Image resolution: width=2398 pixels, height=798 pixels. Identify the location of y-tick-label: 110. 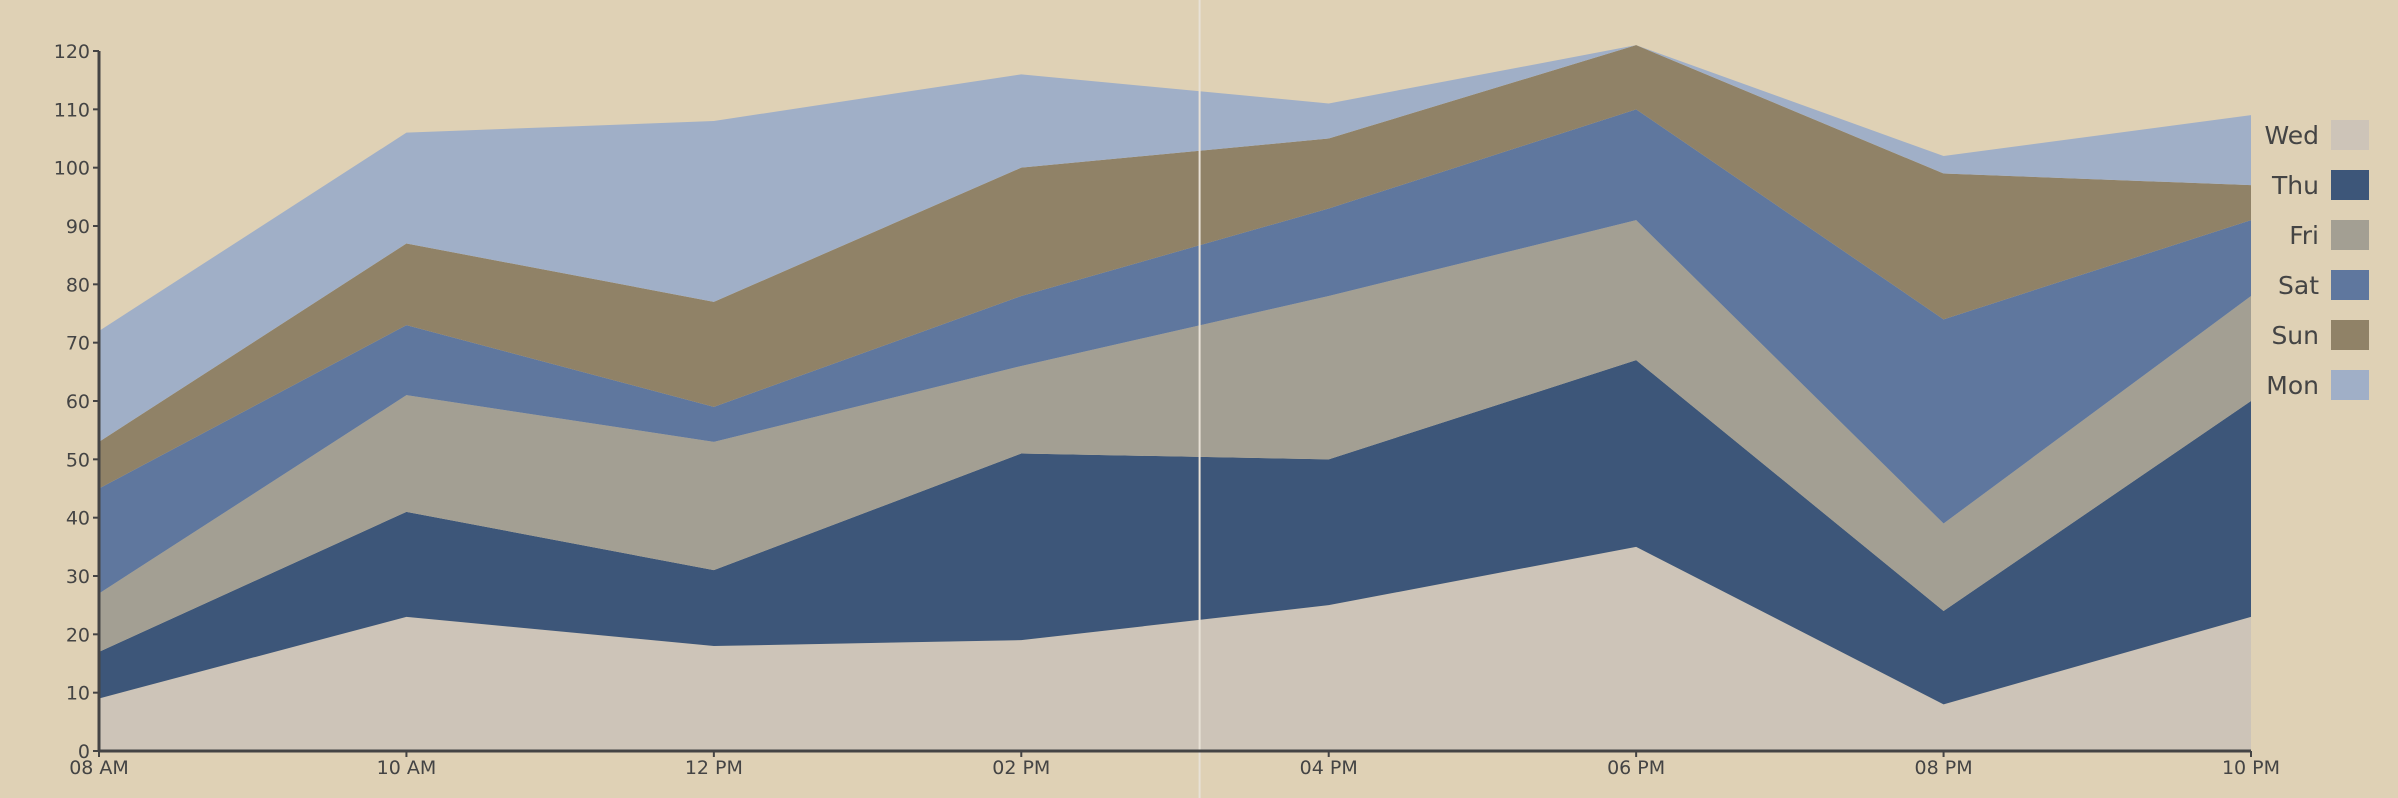
(72, 110).